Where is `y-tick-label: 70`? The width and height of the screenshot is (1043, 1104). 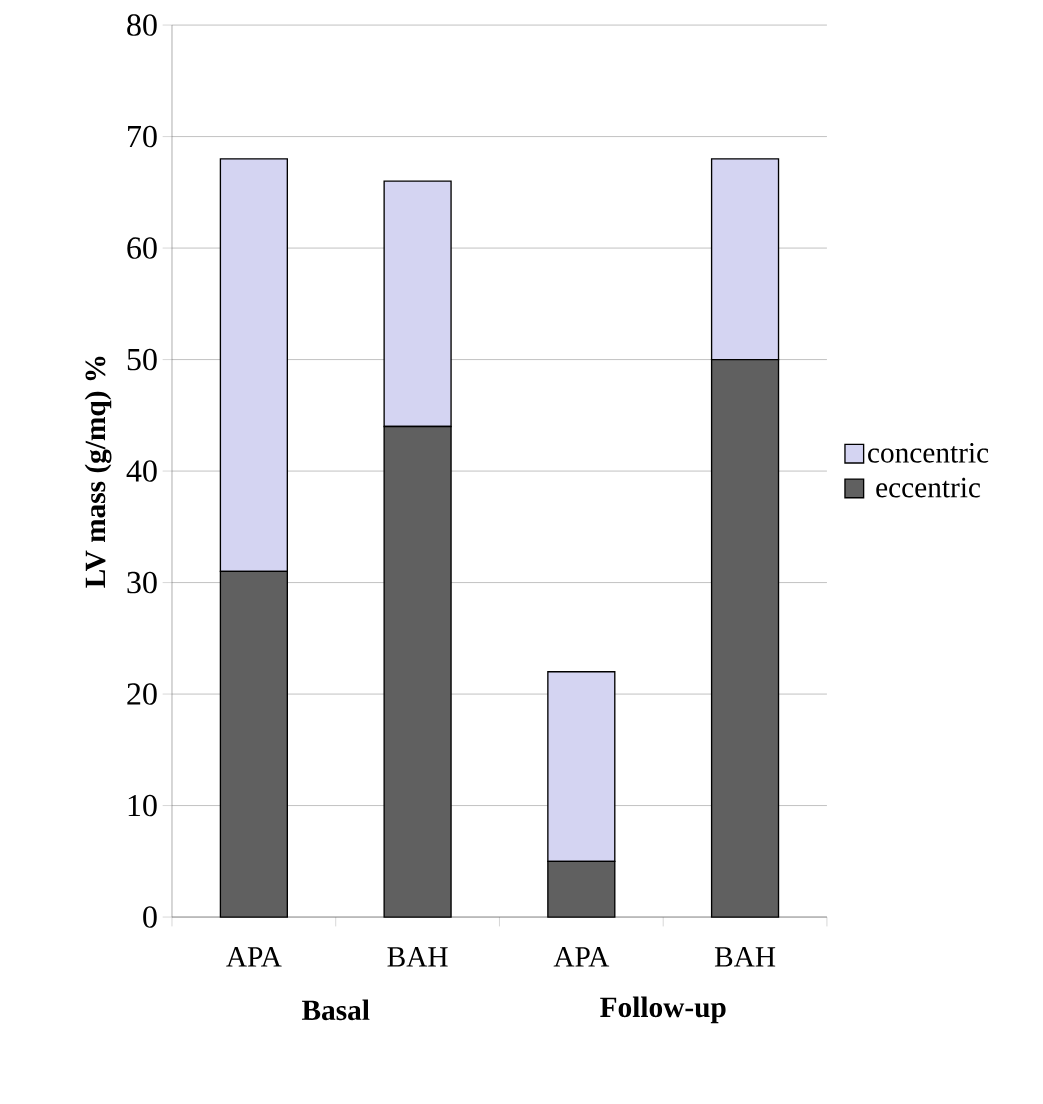
y-tick-label: 70 is located at coordinates (142, 136).